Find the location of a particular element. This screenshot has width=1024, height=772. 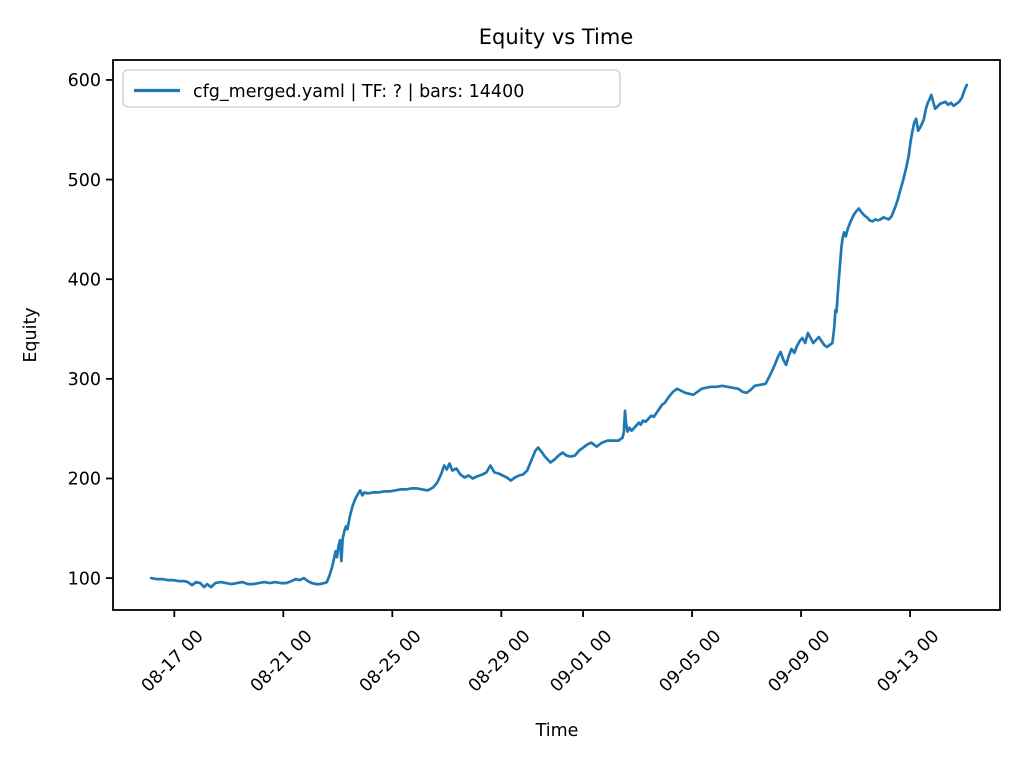

y-tick-label: 400 is located at coordinates (84, 280).